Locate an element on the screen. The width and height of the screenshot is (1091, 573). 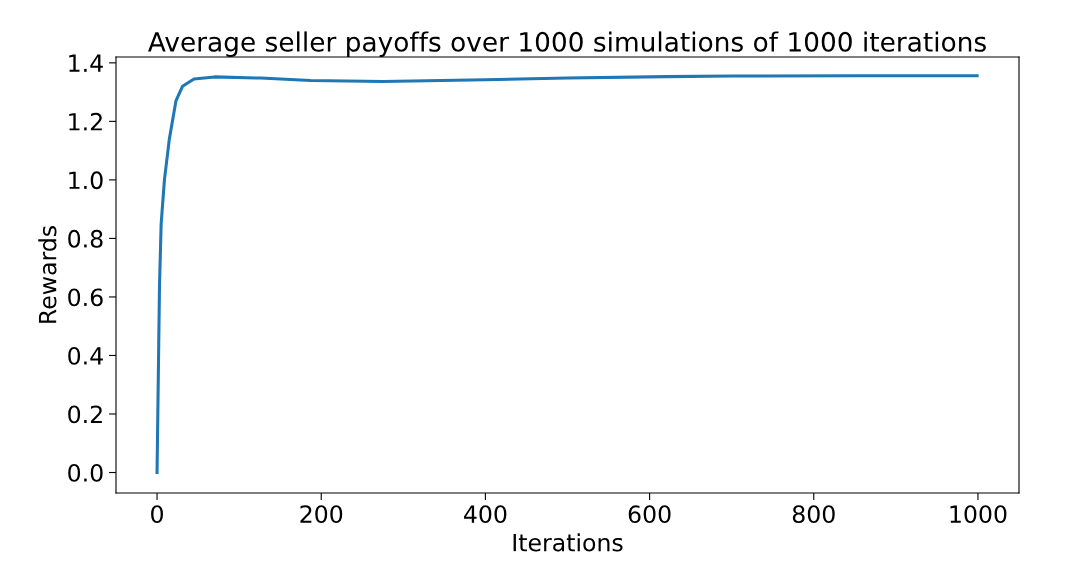
x-axis-title: Iterations is located at coordinates (568, 542).